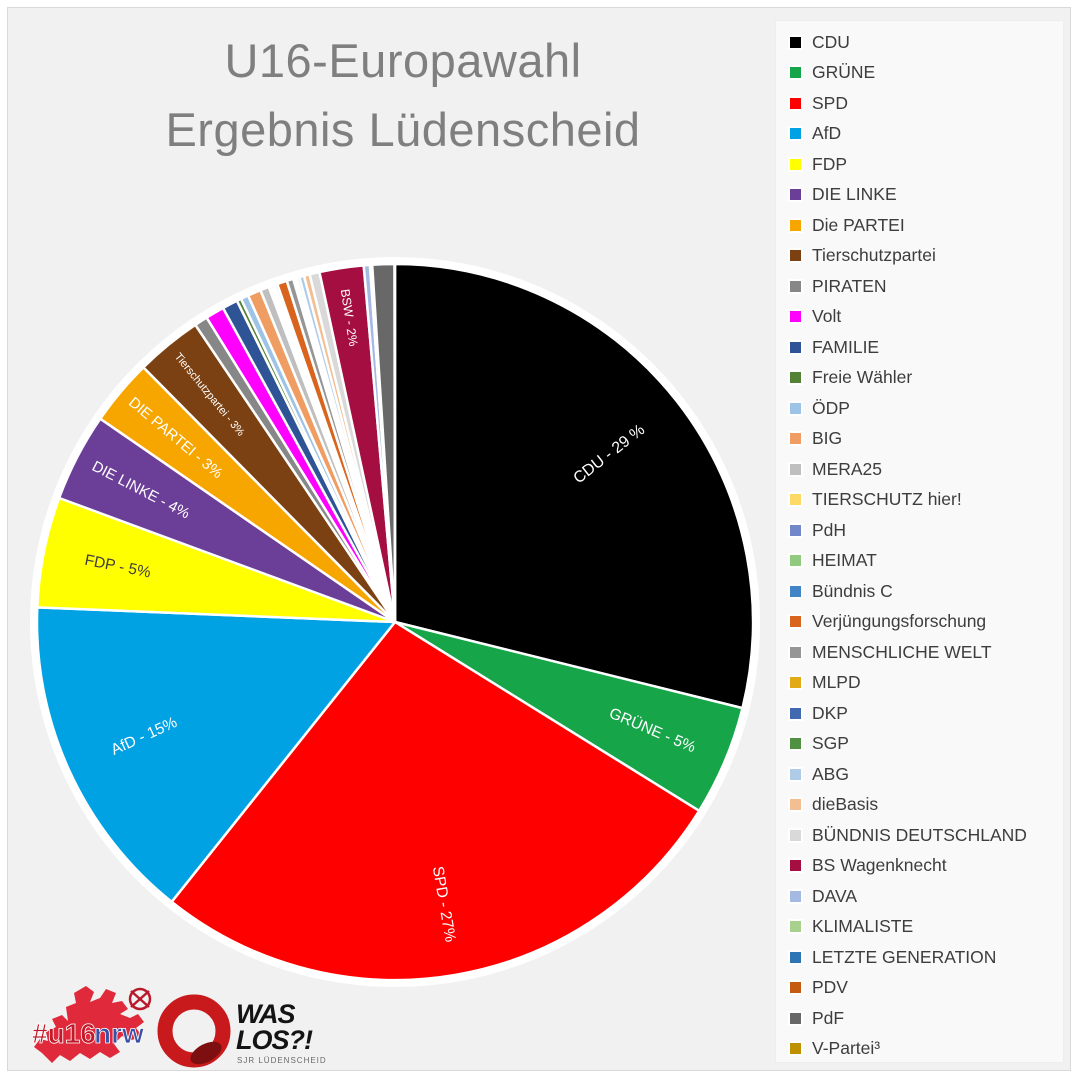 The height and width of the screenshot is (1080, 1080). What do you see at coordinates (830, 773) in the screenshot?
I see `legend-label: ABG` at bounding box center [830, 773].